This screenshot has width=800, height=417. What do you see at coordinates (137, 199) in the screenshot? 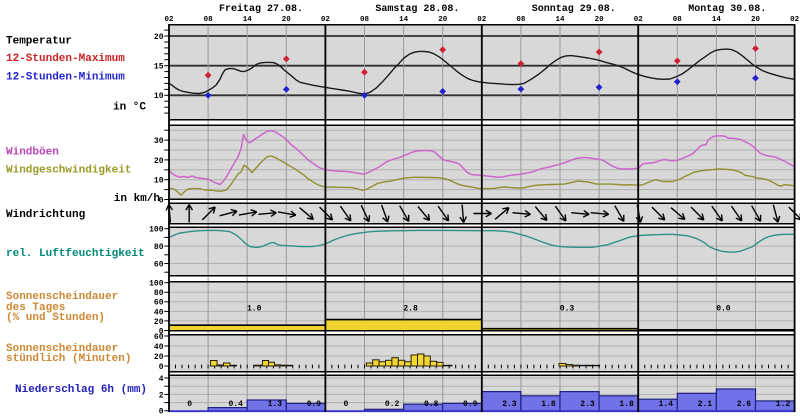
I see `svg-text: in km/h` at bounding box center [137, 199].